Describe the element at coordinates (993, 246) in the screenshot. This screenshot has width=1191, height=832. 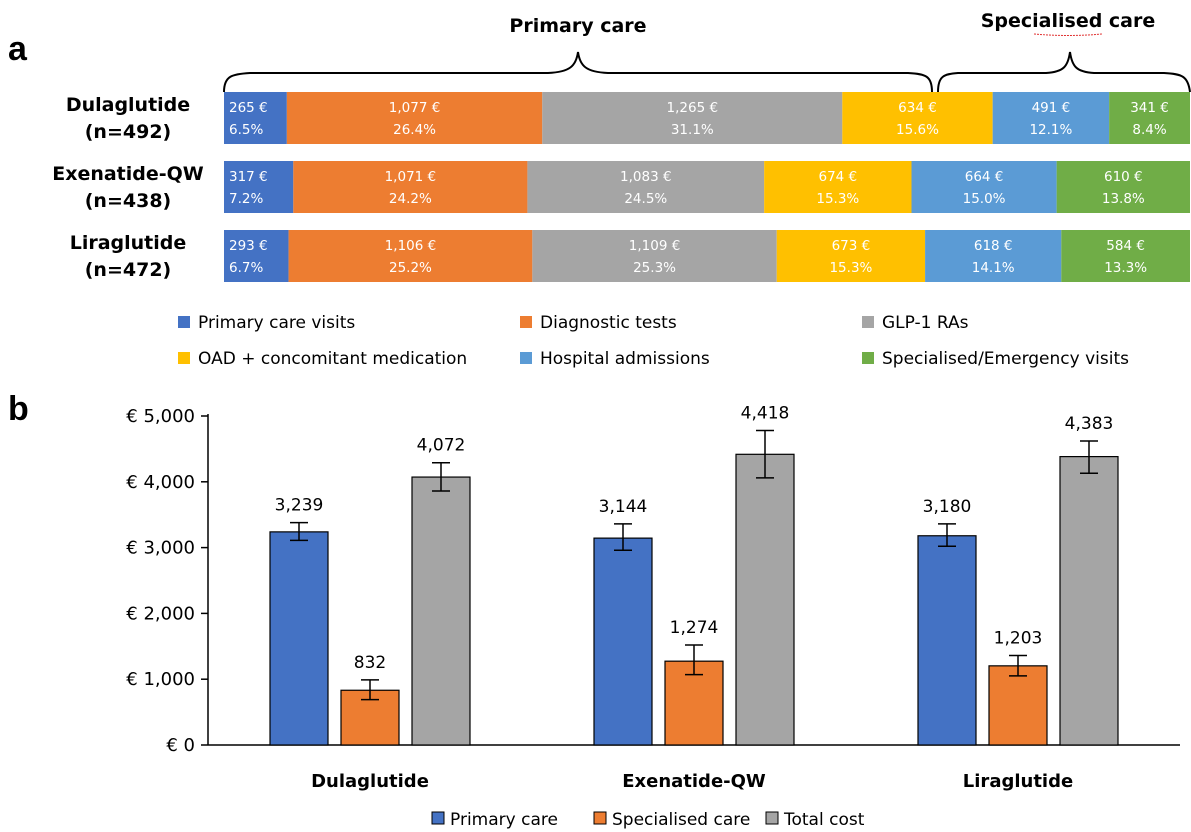
I see `segment-cost-label: 618 €` at that location.